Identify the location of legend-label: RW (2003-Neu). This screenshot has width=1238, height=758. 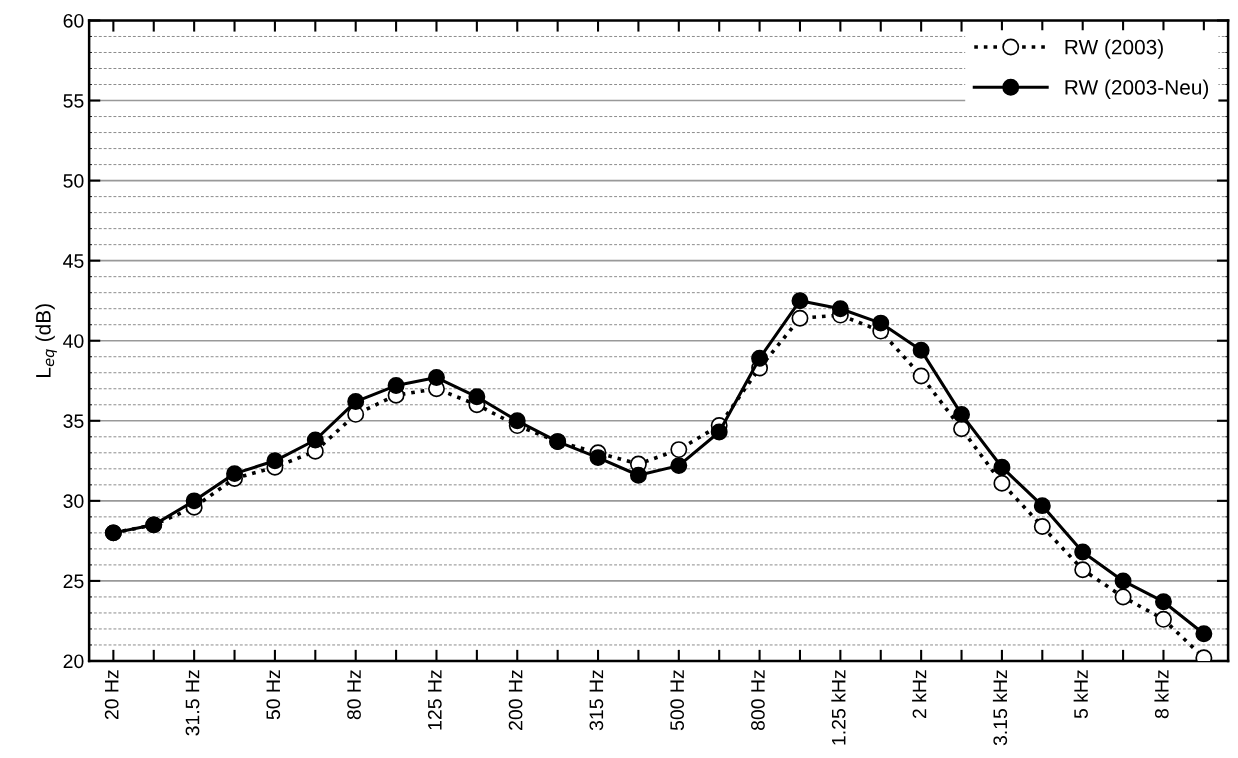
(1137, 89).